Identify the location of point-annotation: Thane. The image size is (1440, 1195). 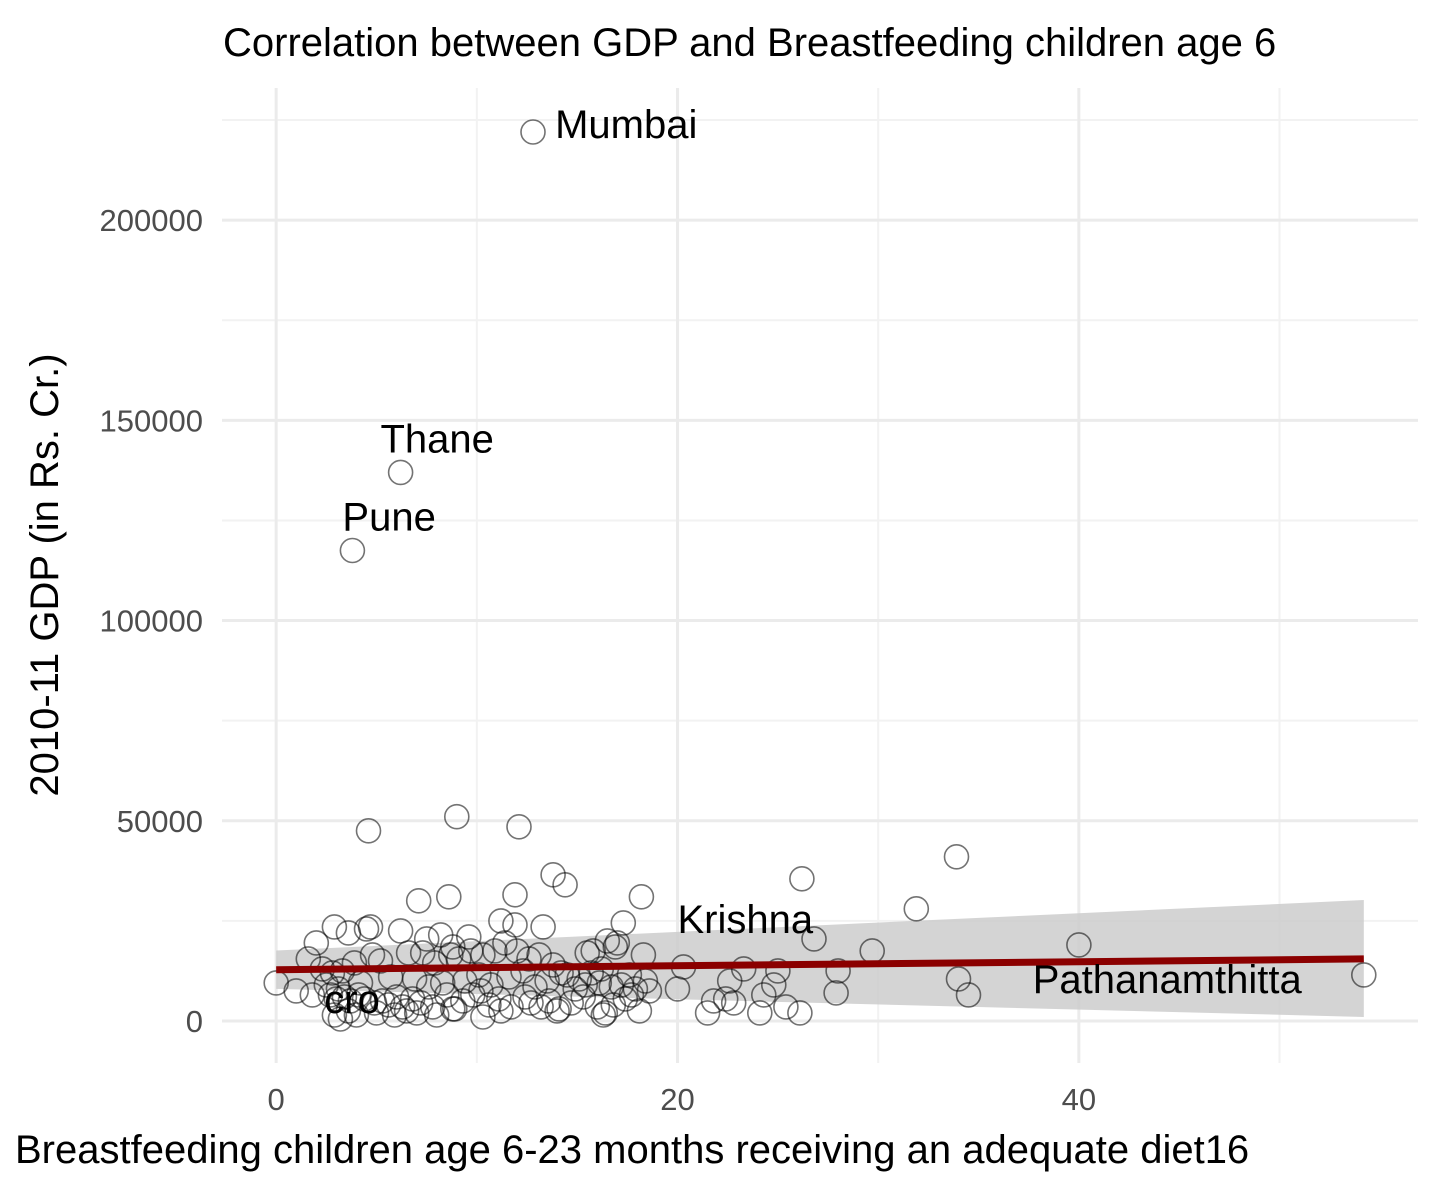
(437, 439).